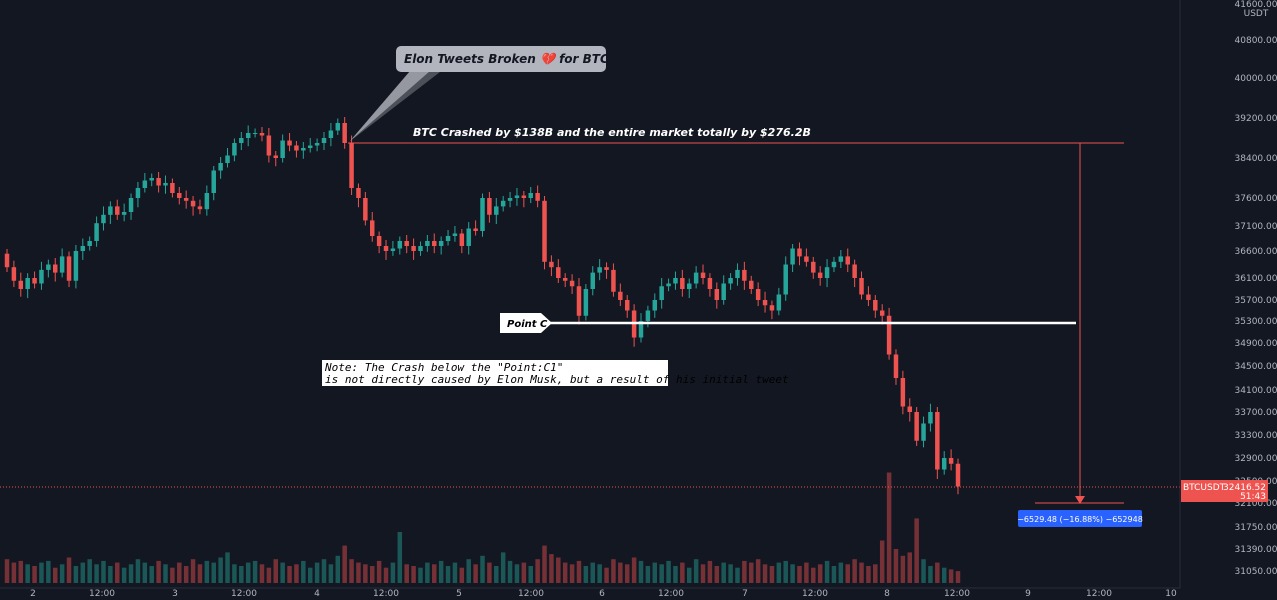  What do you see at coordinates (1256, 5) in the screenshot?
I see `y-tick-label: 41600.00` at bounding box center [1256, 5].